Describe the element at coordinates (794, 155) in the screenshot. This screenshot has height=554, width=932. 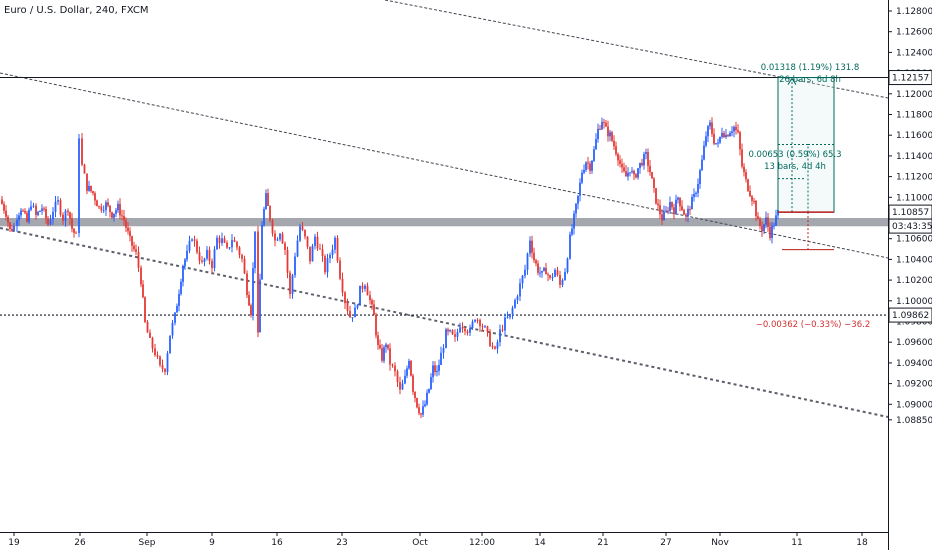
I see `measure-short-line1: 0.00653 (0.59%) 65.3` at that location.